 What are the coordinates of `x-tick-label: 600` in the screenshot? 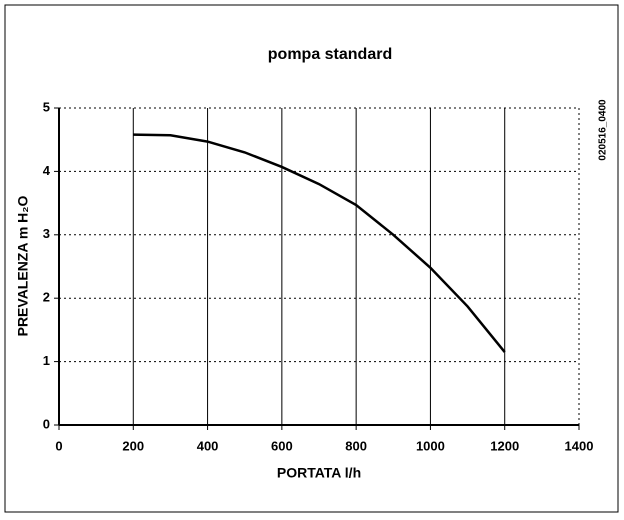 It's located at (282, 445).